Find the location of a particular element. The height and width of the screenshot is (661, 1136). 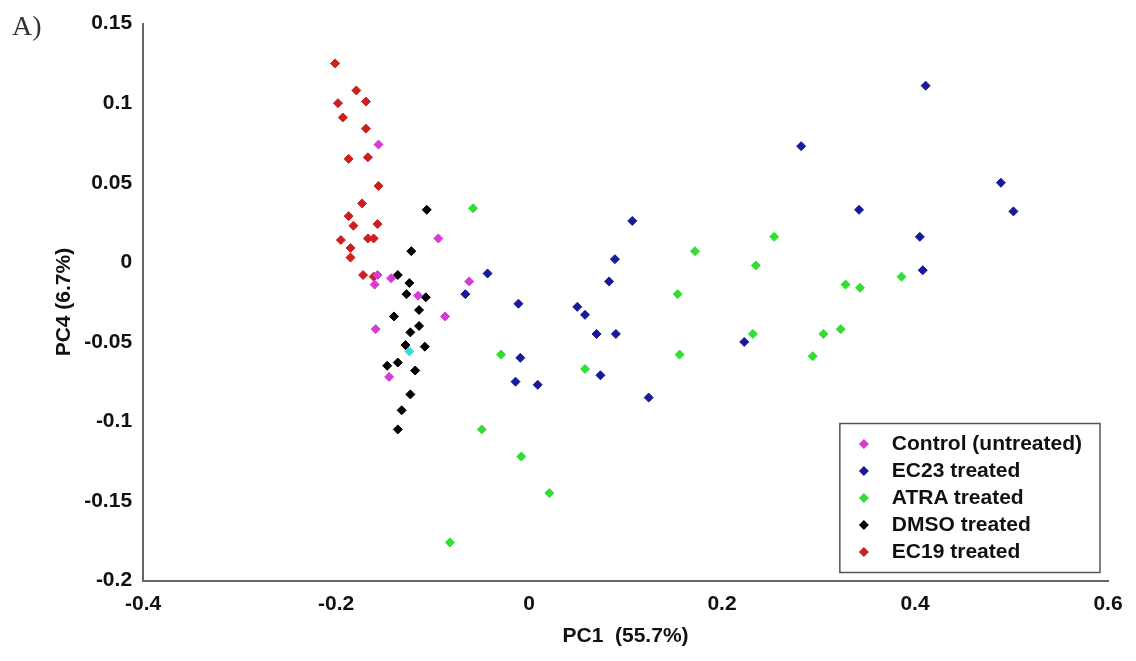

text: A) is located at coordinates (27, 26).